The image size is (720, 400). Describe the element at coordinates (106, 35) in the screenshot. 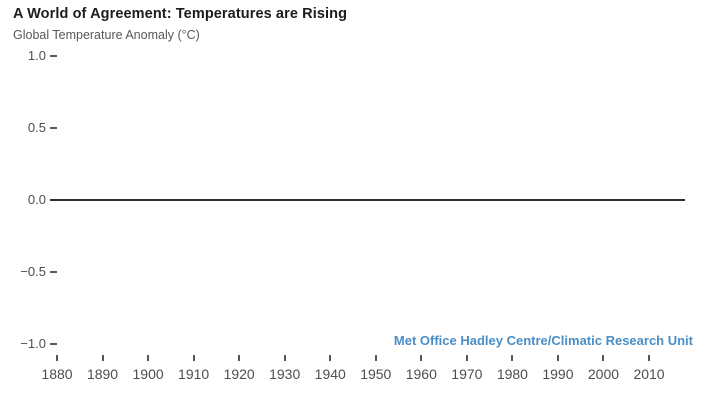

I see `y-axis-title: Global Temperature Anomaly (°C)` at that location.